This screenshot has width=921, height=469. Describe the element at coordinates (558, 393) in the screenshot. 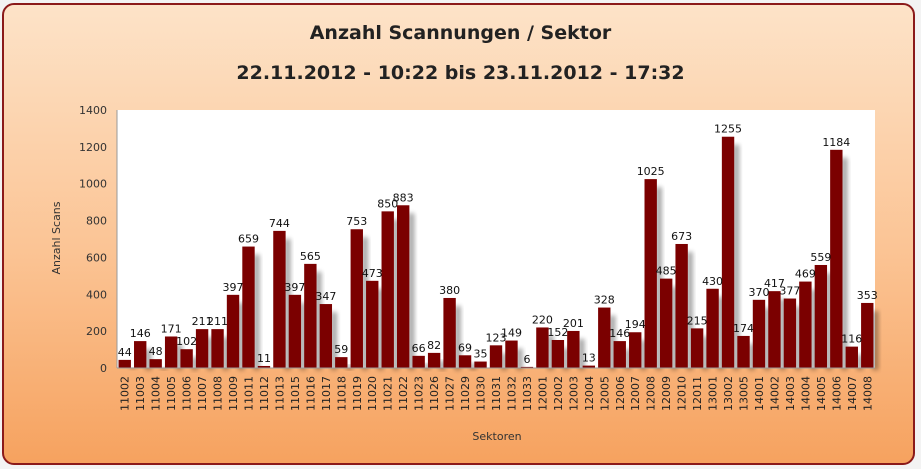

I see `x-tick-label: 12002` at that location.